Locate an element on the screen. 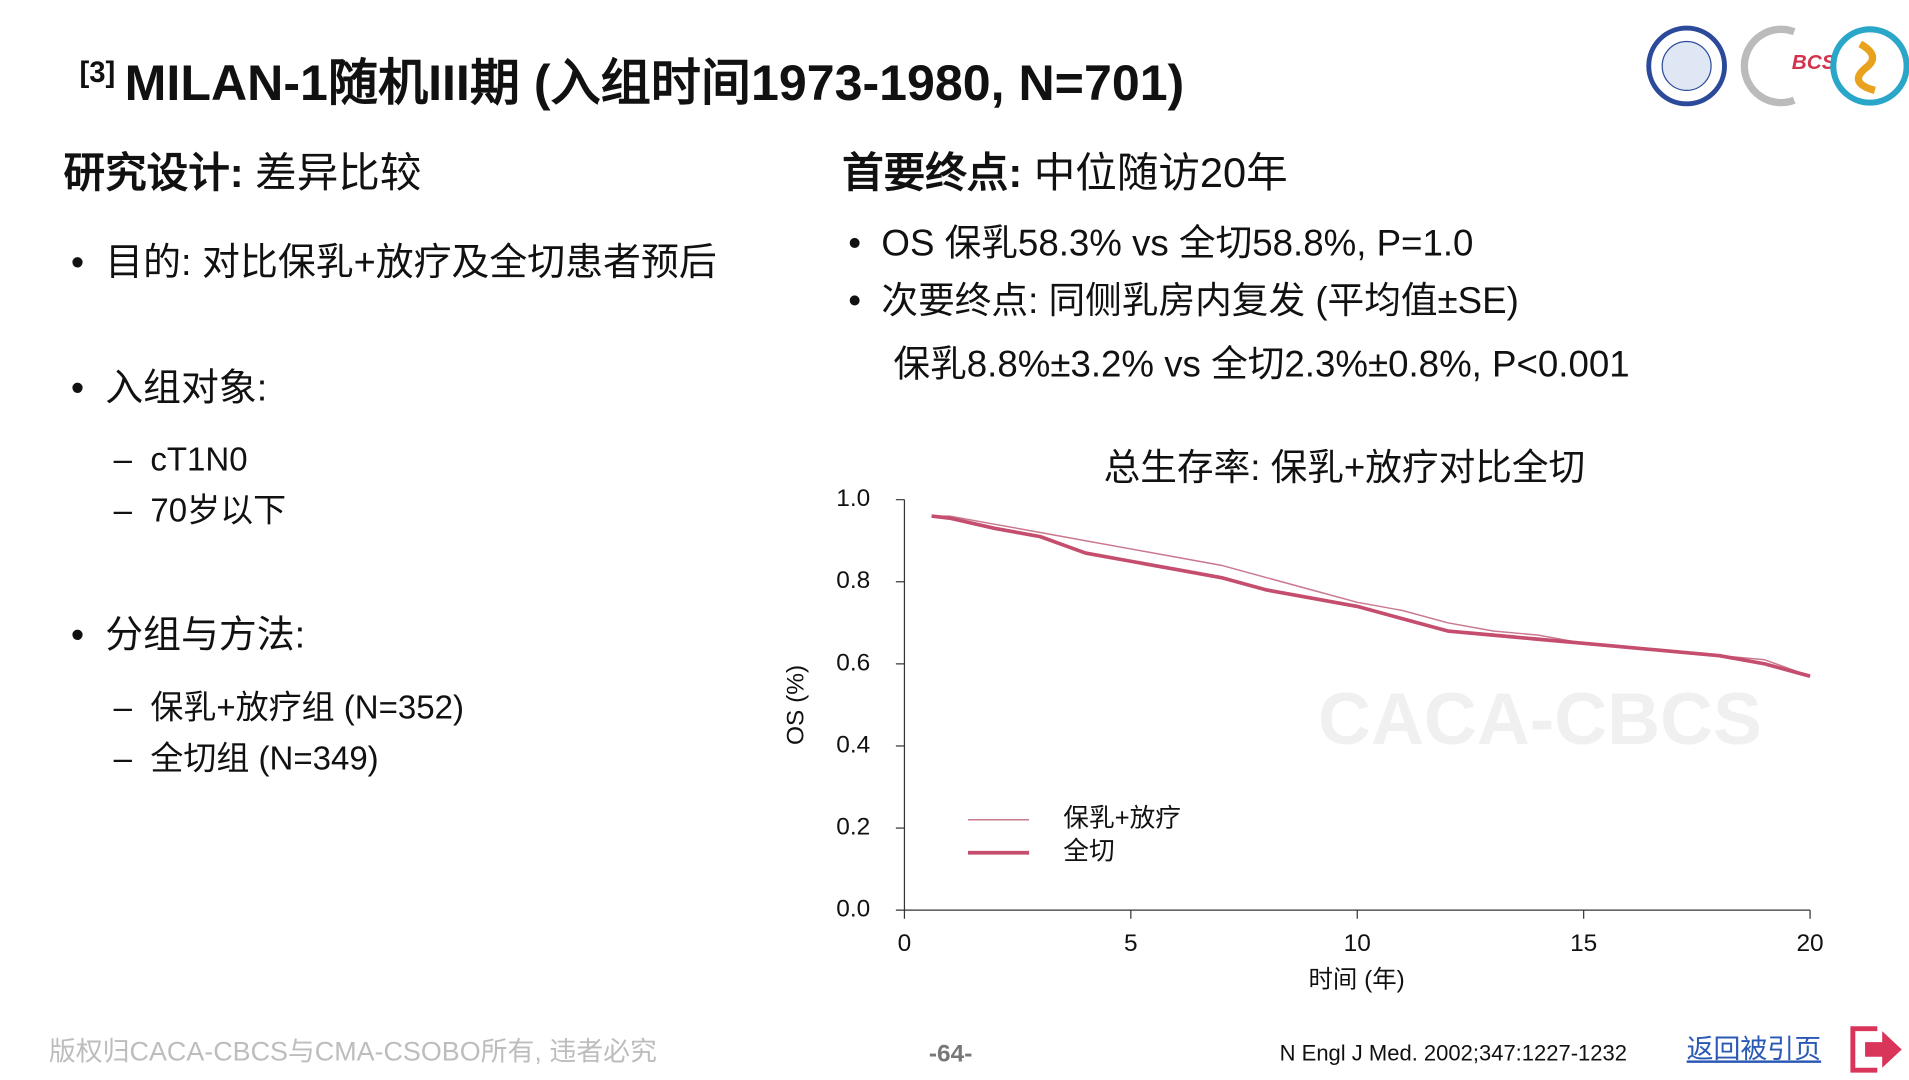 Image resolution: width=1909 pixels, height=1080 pixels. bullet-item: • OS 保乳58.3% vs 全切58.8%, P=1.0 is located at coordinates (1161, 243).